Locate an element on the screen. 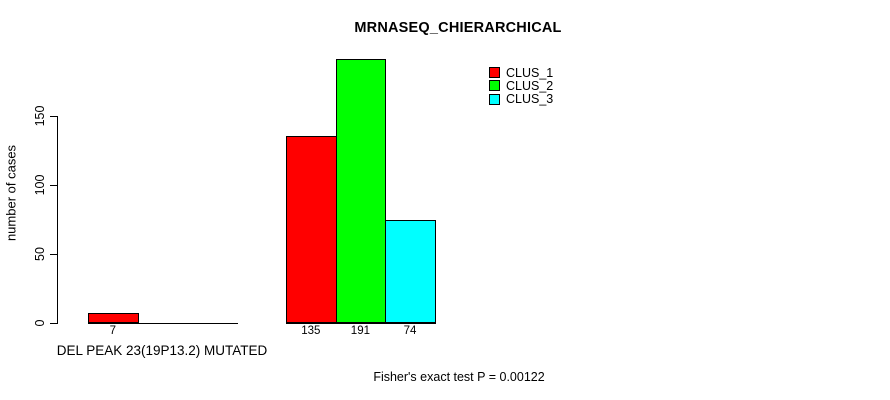 Image resolution: width=890 pixels, height=400 pixels. footnote-text: Fisher's exact test P = 0.00122 is located at coordinates (459, 377).